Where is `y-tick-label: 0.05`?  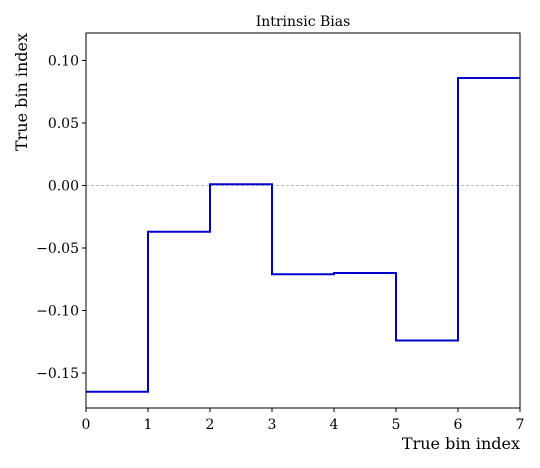 y-tick-label: 0.05 is located at coordinates (63, 124).